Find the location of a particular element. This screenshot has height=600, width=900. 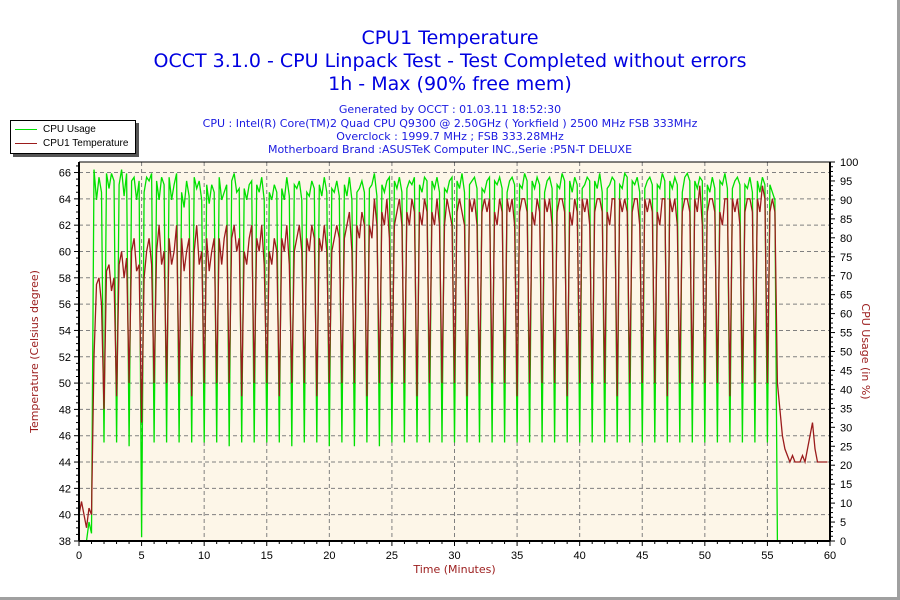

legend-item-cpu1-temperature: CPU1 Temperature is located at coordinates (71, 143).